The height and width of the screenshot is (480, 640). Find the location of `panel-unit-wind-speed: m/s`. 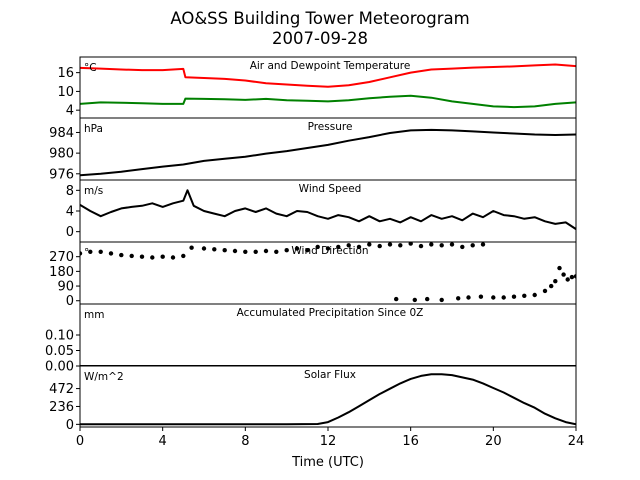

panel-unit-wind-speed: m/s is located at coordinates (93, 191).